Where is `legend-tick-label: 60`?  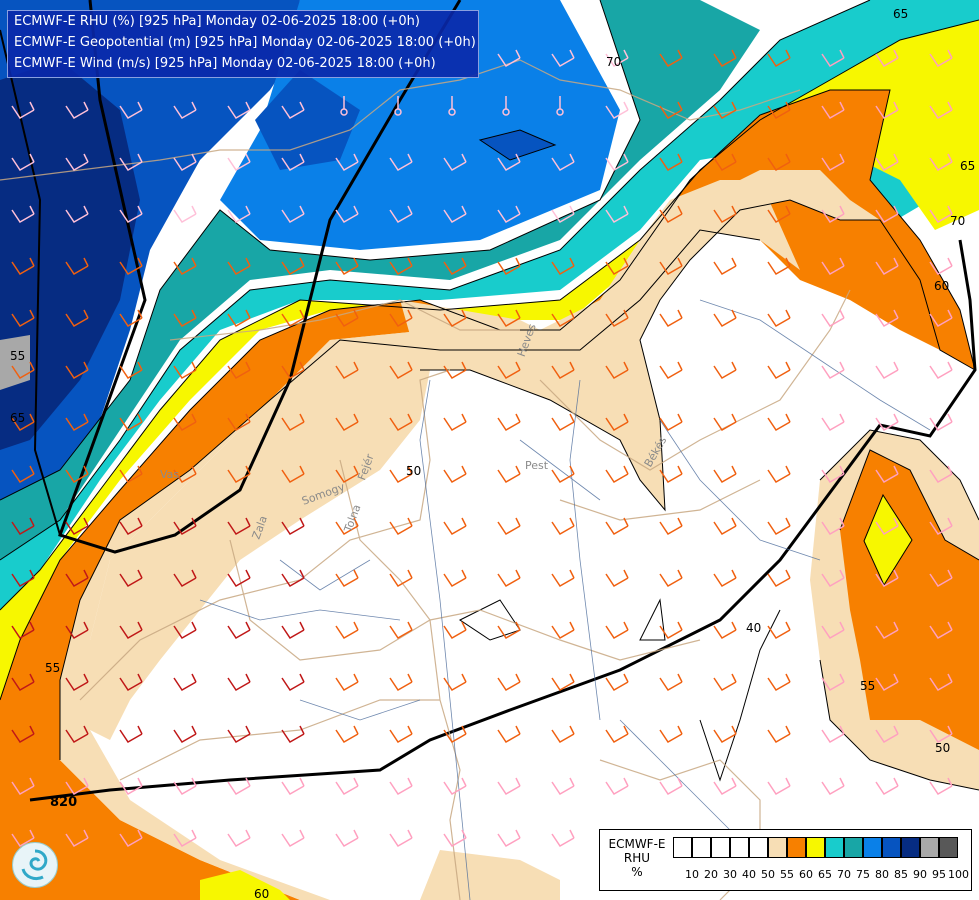 legend-tick-label: 60 is located at coordinates (806, 874).